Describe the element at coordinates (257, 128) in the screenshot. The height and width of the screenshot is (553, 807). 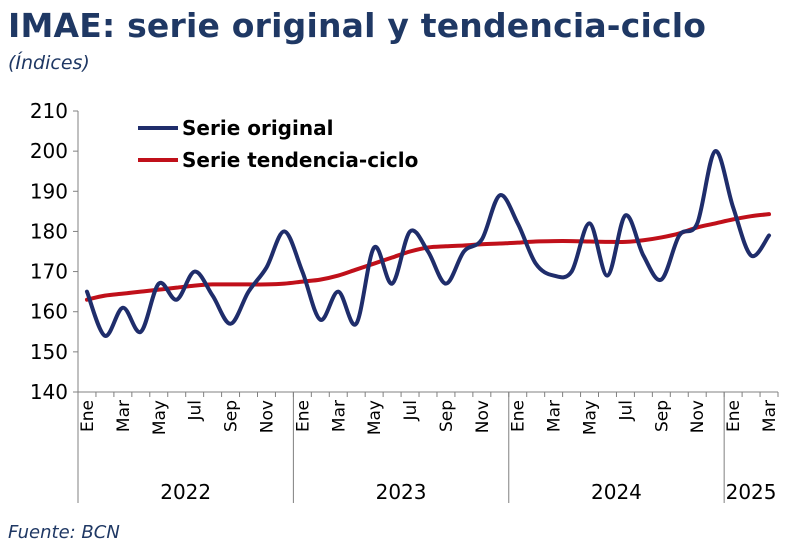
I see `legend-label: Serie original` at that location.